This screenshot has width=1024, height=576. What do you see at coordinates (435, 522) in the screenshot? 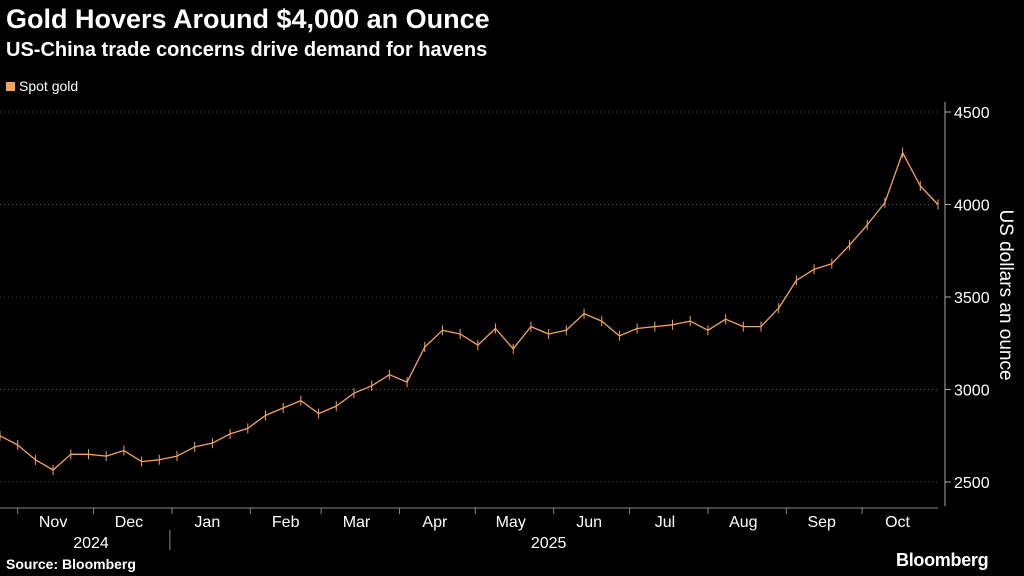
I see `x-tick-label-apr: Apr` at bounding box center [435, 522].